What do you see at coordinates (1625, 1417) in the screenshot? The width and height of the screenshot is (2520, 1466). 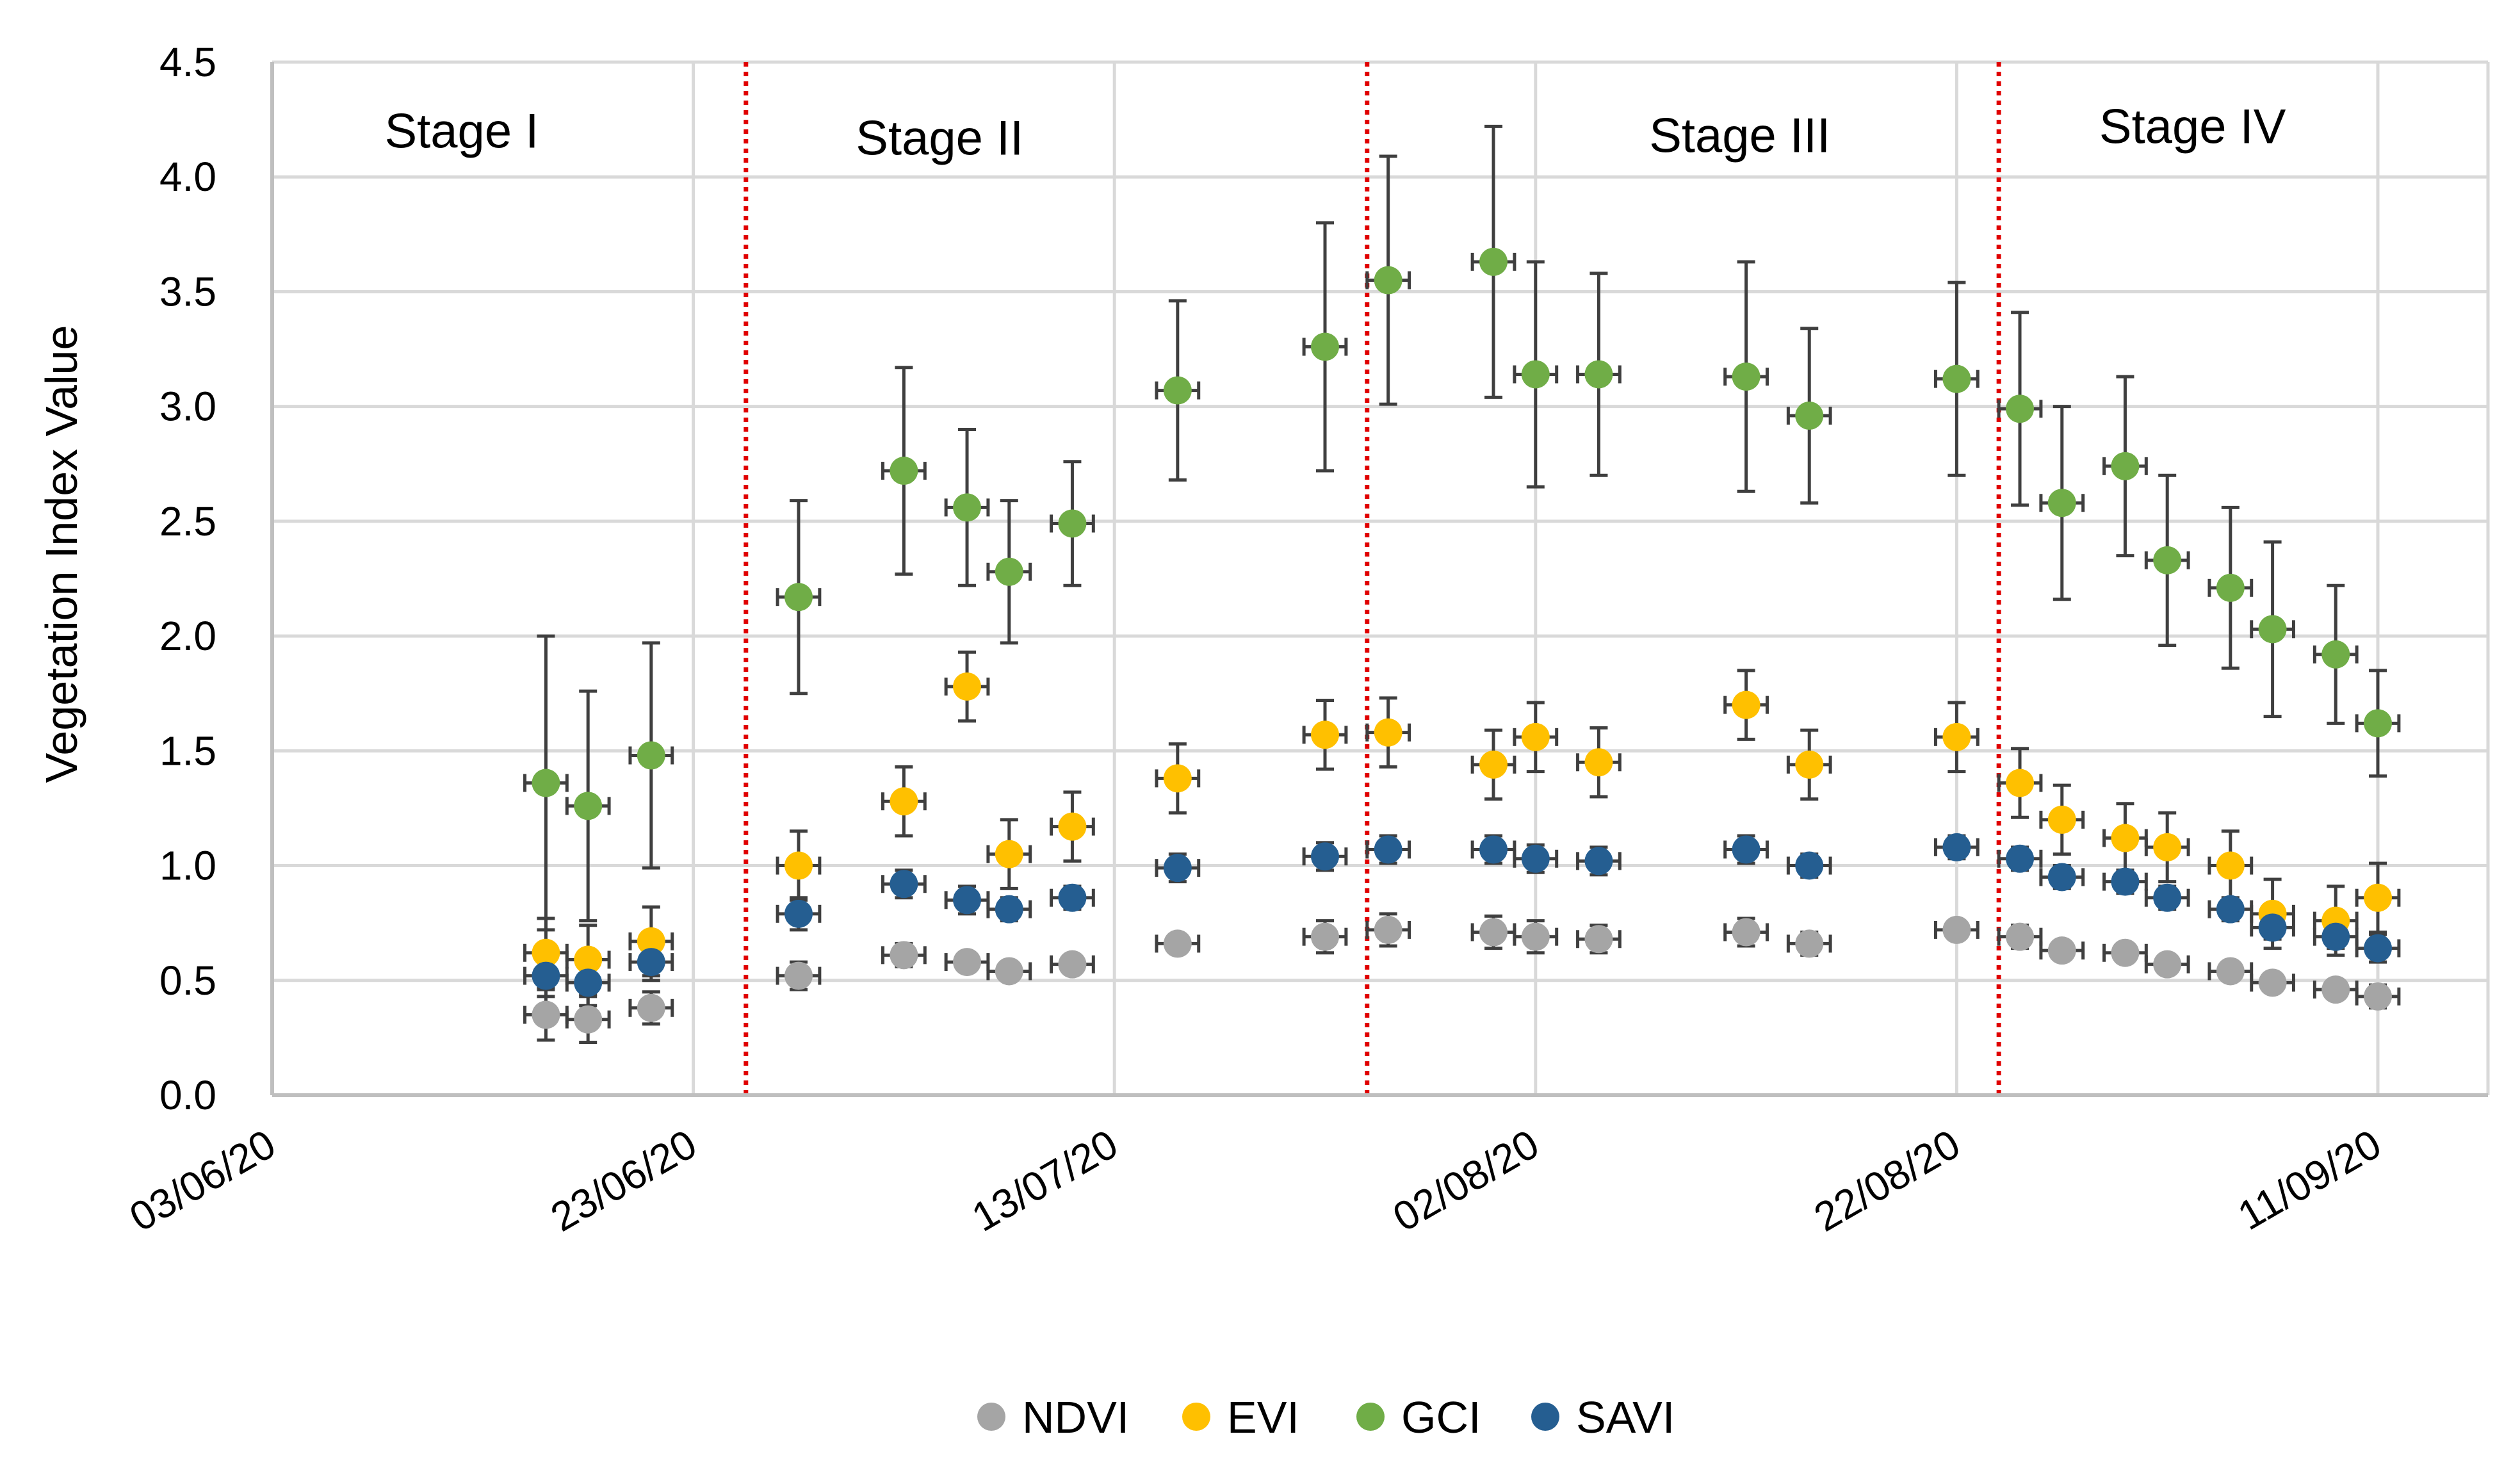 I see `legend-label: SAVI` at bounding box center [1625, 1417].